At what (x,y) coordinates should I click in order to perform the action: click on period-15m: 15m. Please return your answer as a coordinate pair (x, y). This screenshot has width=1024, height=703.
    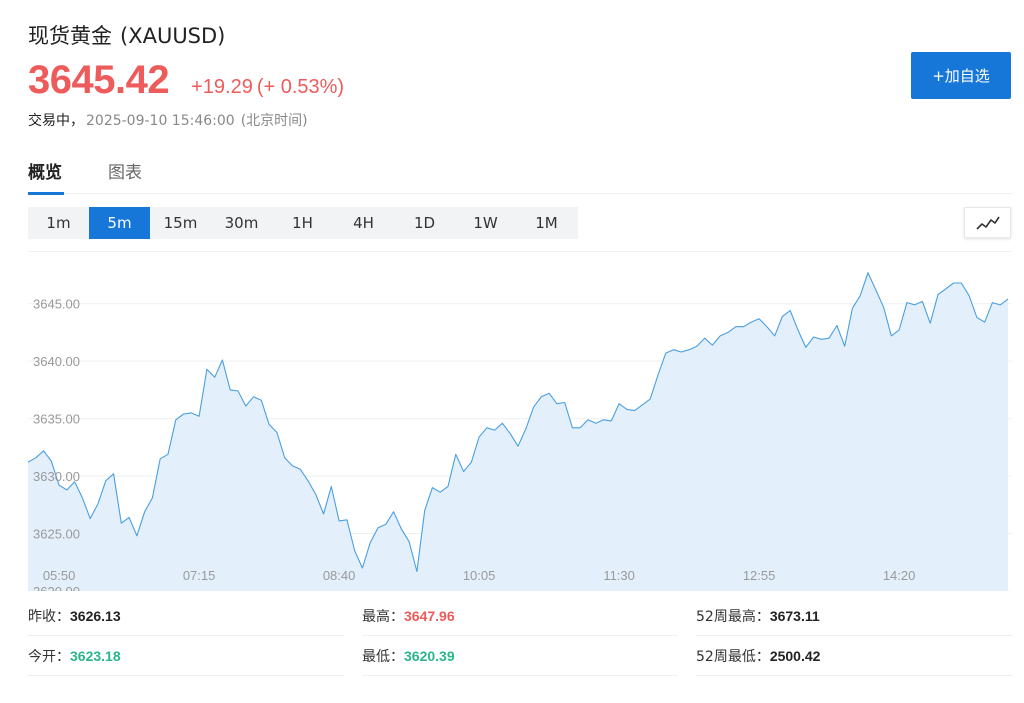
    Looking at the image, I should click on (180, 223).